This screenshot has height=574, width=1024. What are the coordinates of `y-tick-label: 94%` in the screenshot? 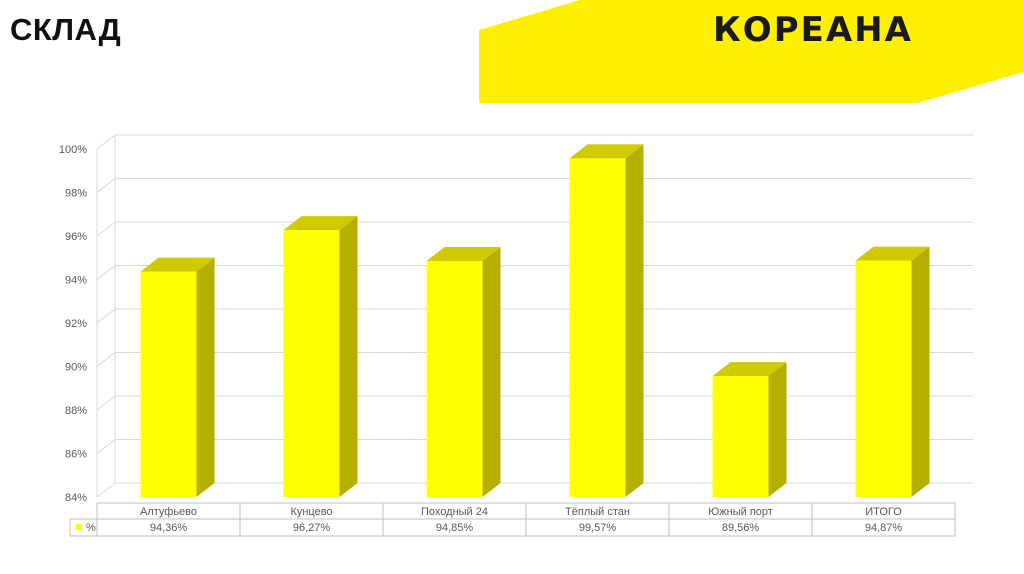 It's located at (76, 281).